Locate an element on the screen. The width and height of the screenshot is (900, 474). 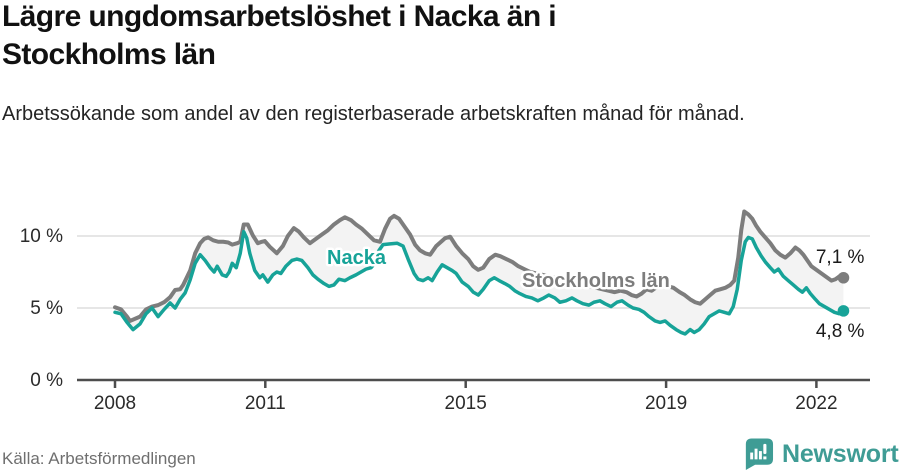
x-tick-label-2011: 2011 is located at coordinates (265, 403).